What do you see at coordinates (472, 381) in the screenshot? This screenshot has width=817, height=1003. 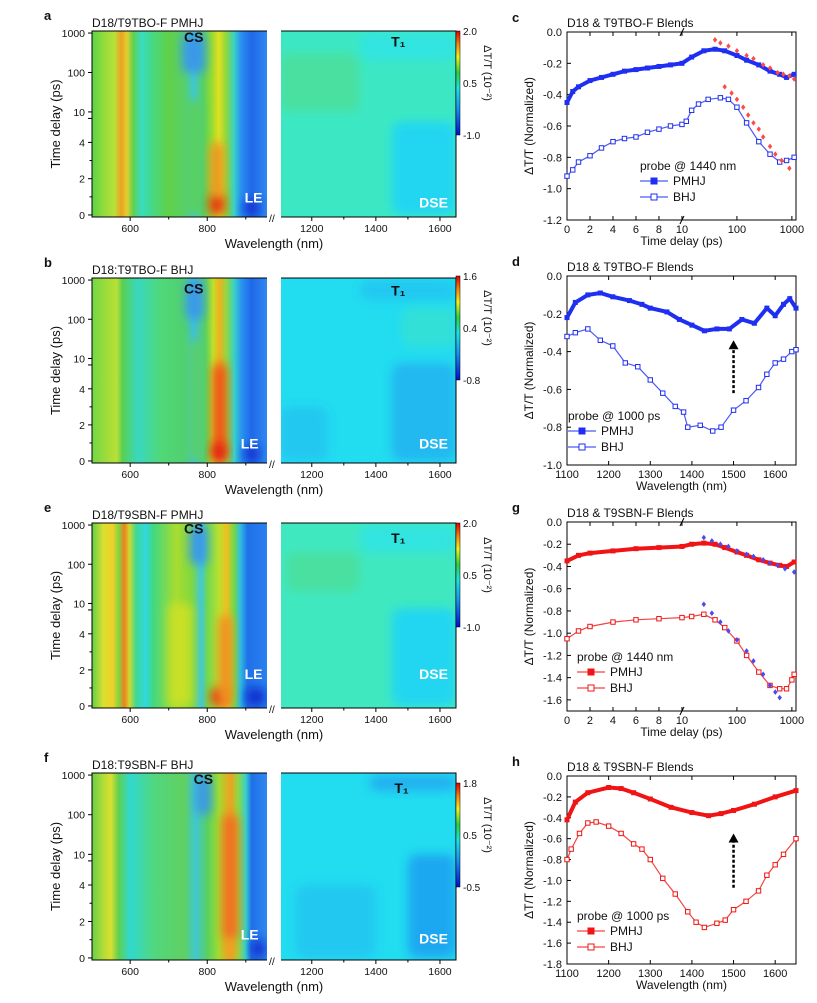 I see `colorbar-tick-label: -0.8` at bounding box center [472, 381].